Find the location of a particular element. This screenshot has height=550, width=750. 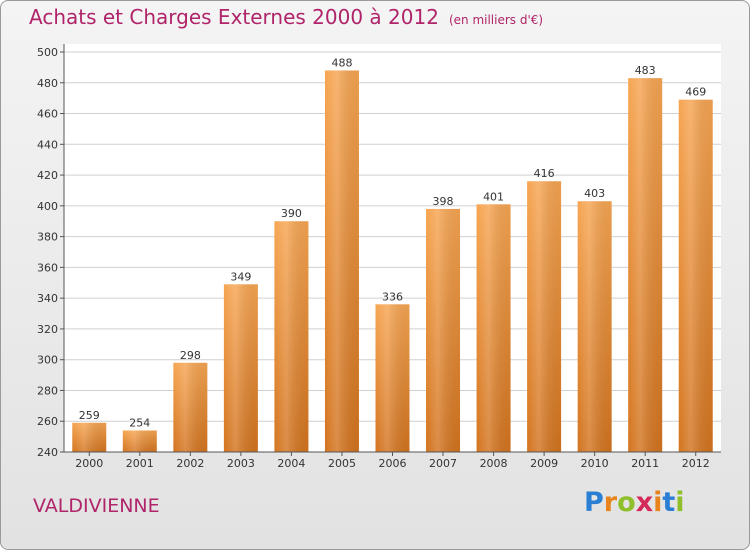

logo-letter: x is located at coordinates (644, 502).